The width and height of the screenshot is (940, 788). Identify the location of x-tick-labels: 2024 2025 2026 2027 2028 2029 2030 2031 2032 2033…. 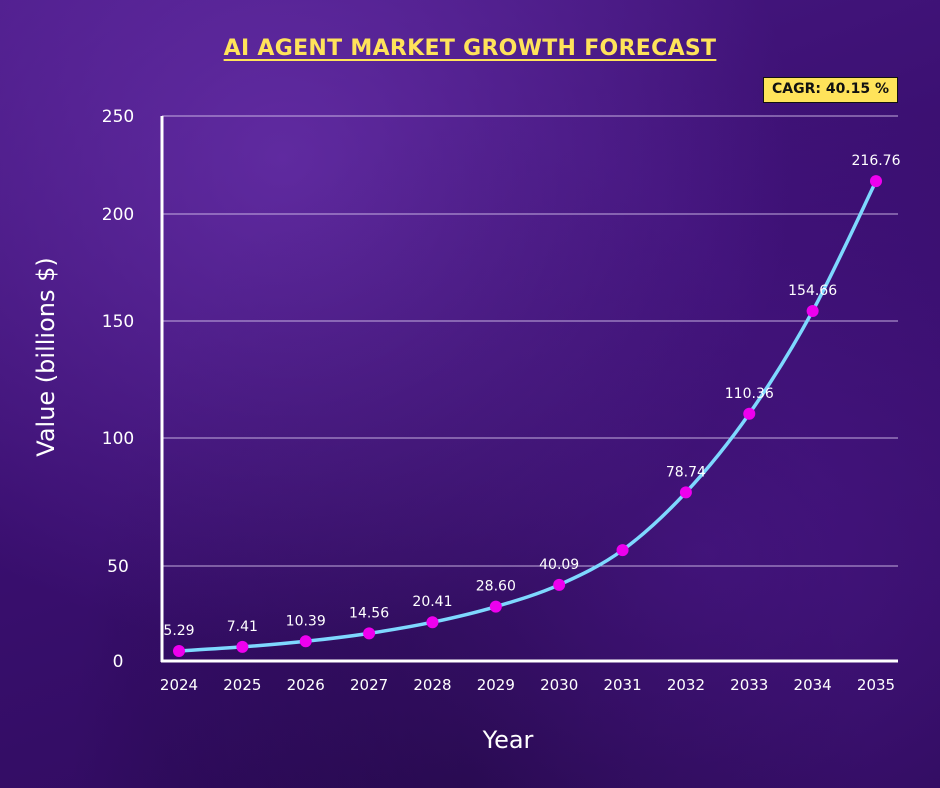
(527, 685).